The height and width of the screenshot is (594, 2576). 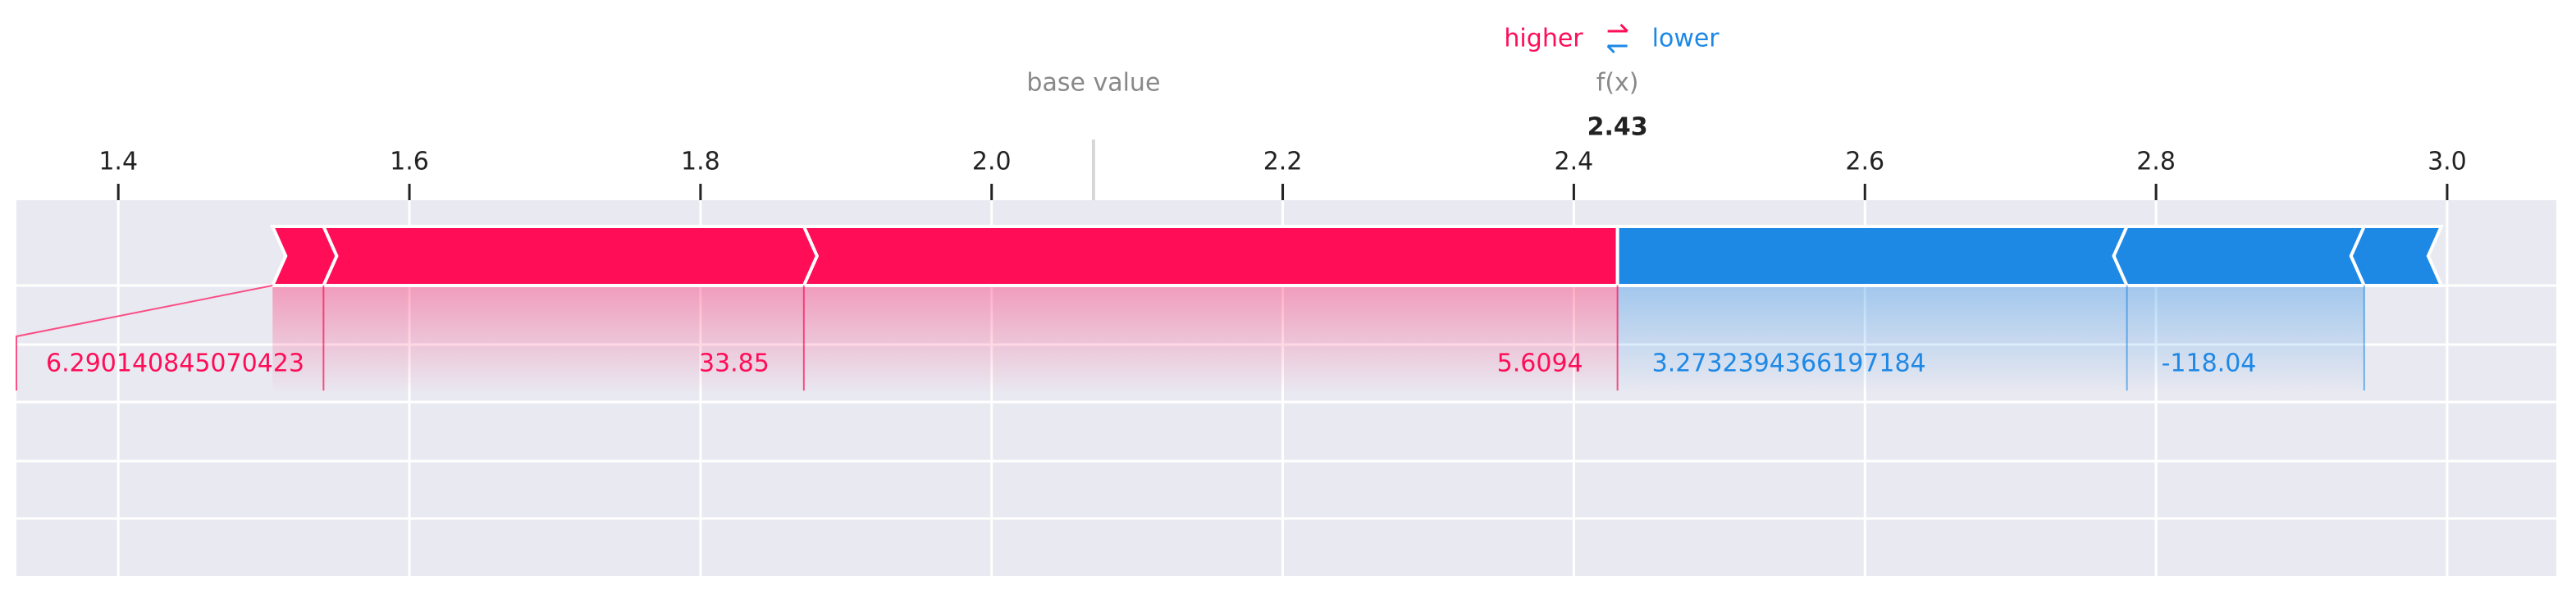 What do you see at coordinates (2448, 162) in the screenshot?
I see `x-tick-label: 3.0` at bounding box center [2448, 162].